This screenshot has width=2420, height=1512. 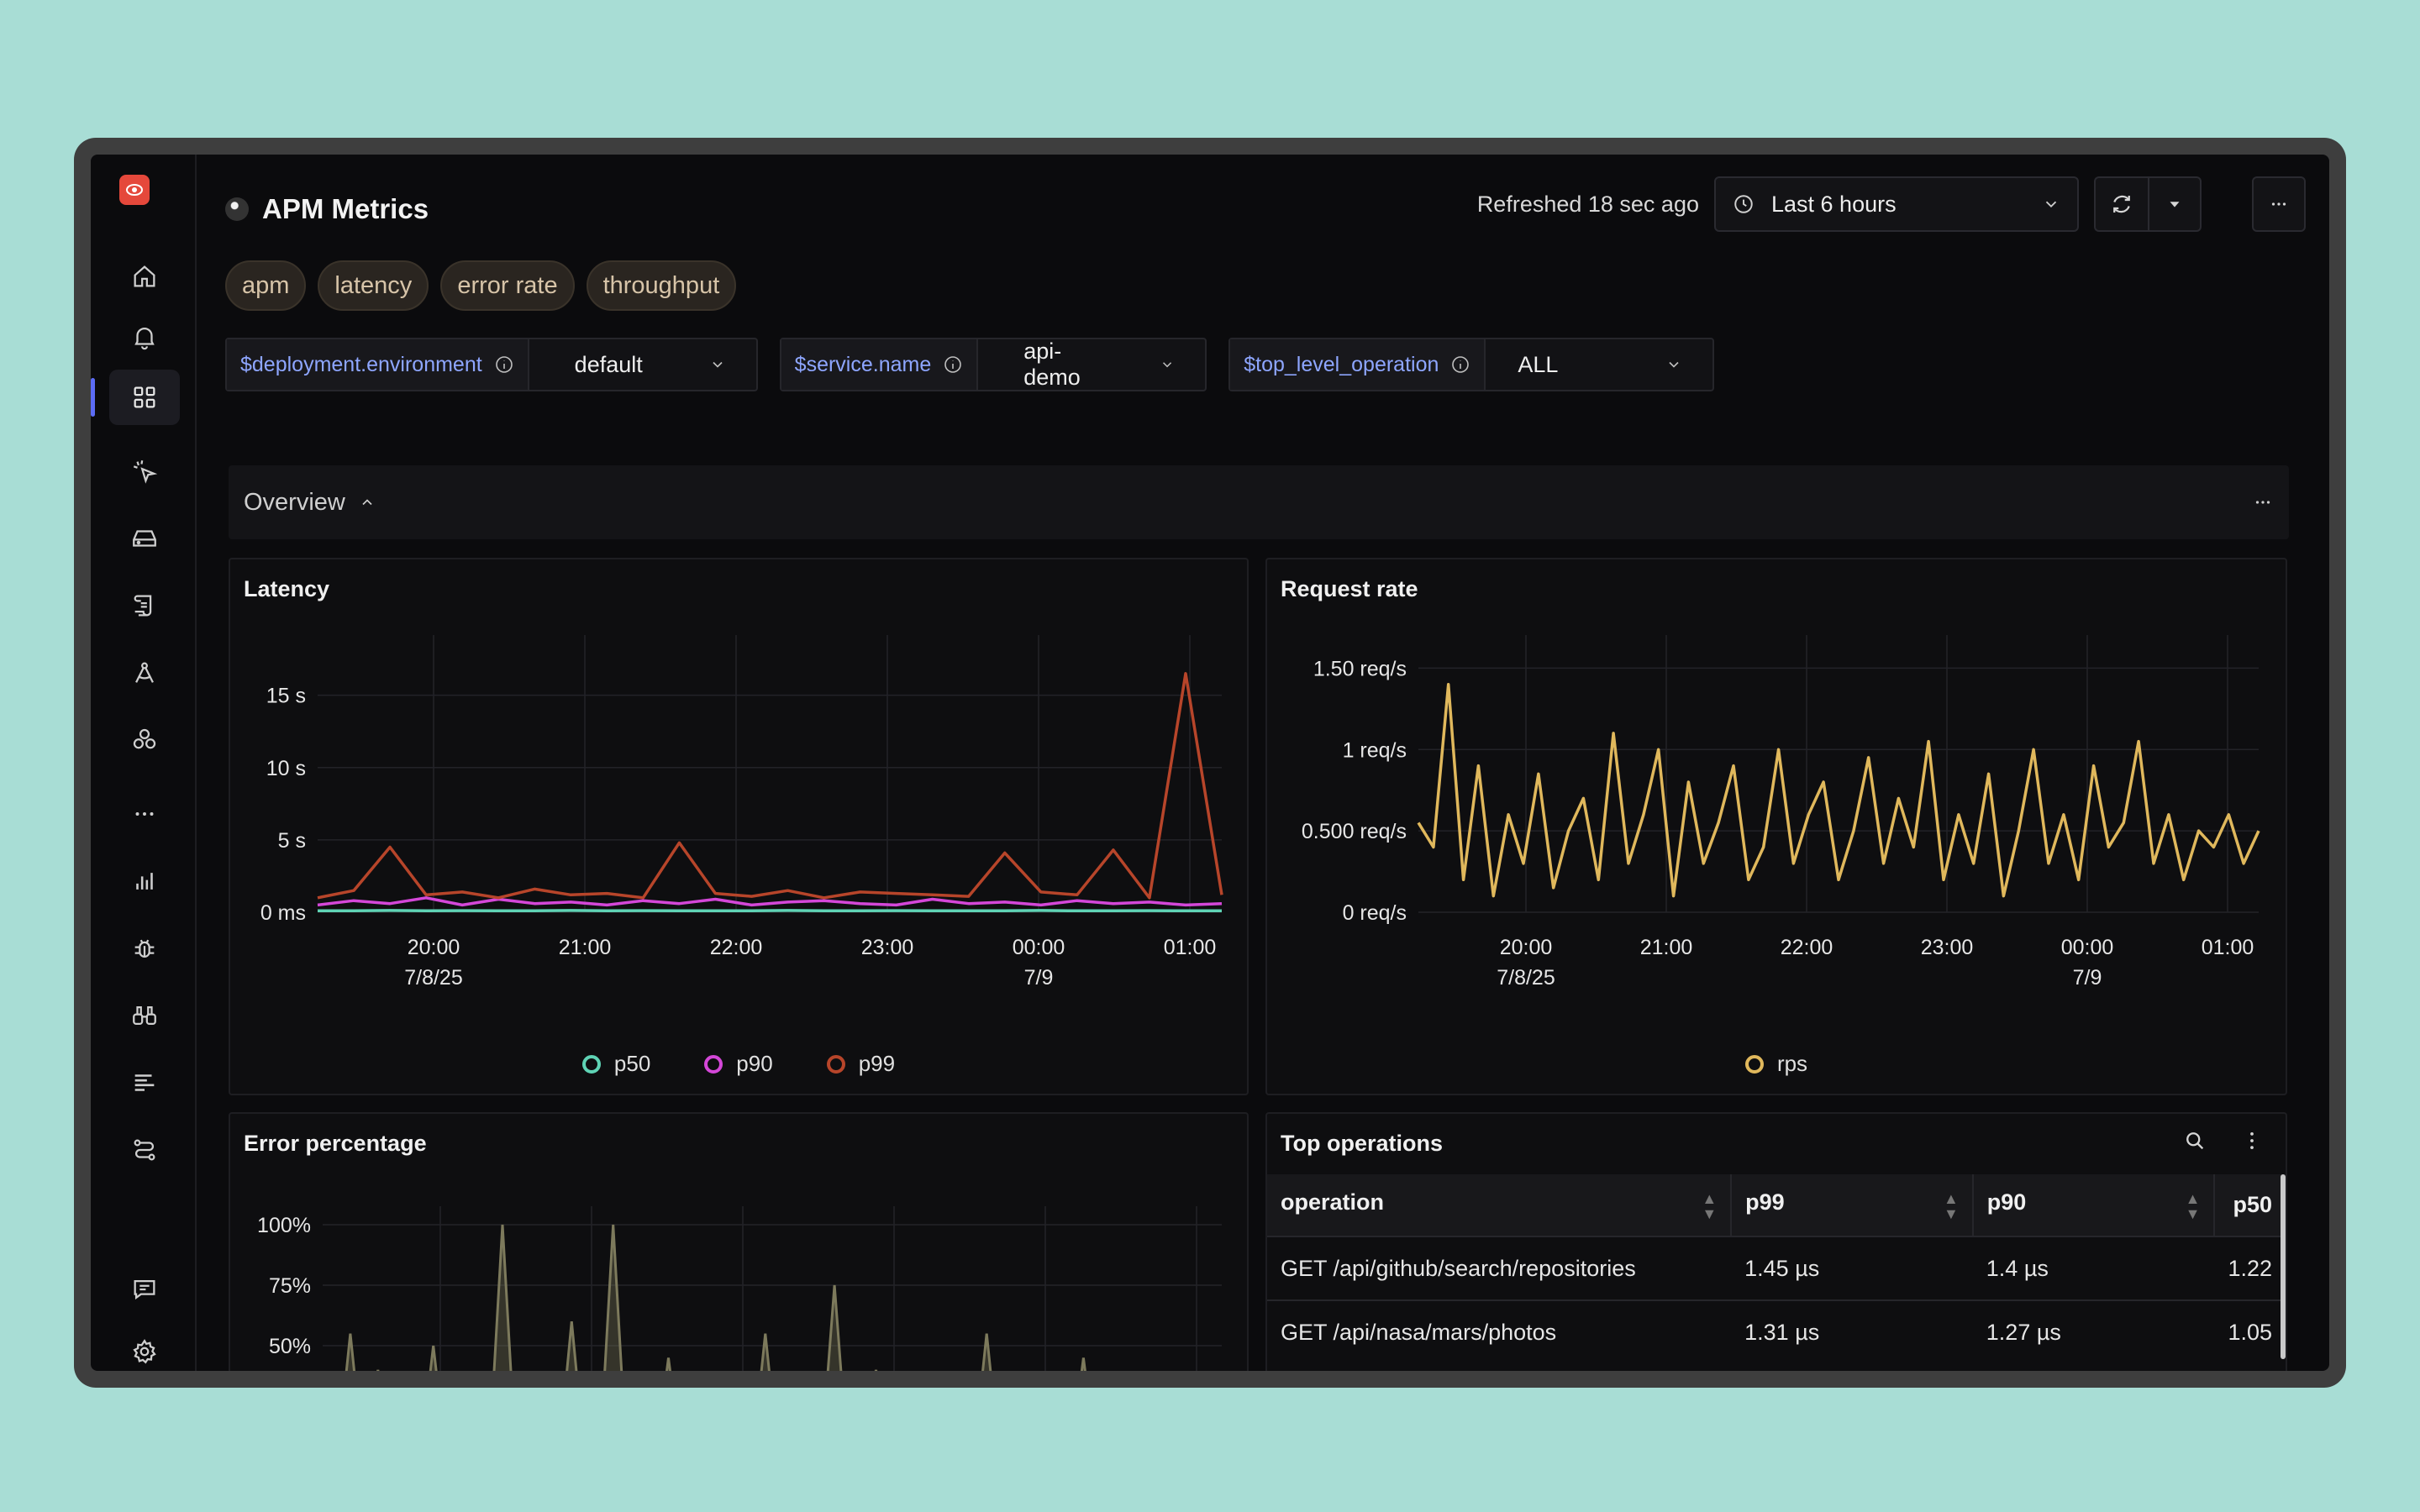 What do you see at coordinates (2279, 204) in the screenshot?
I see `dashboard-more-button` at bounding box center [2279, 204].